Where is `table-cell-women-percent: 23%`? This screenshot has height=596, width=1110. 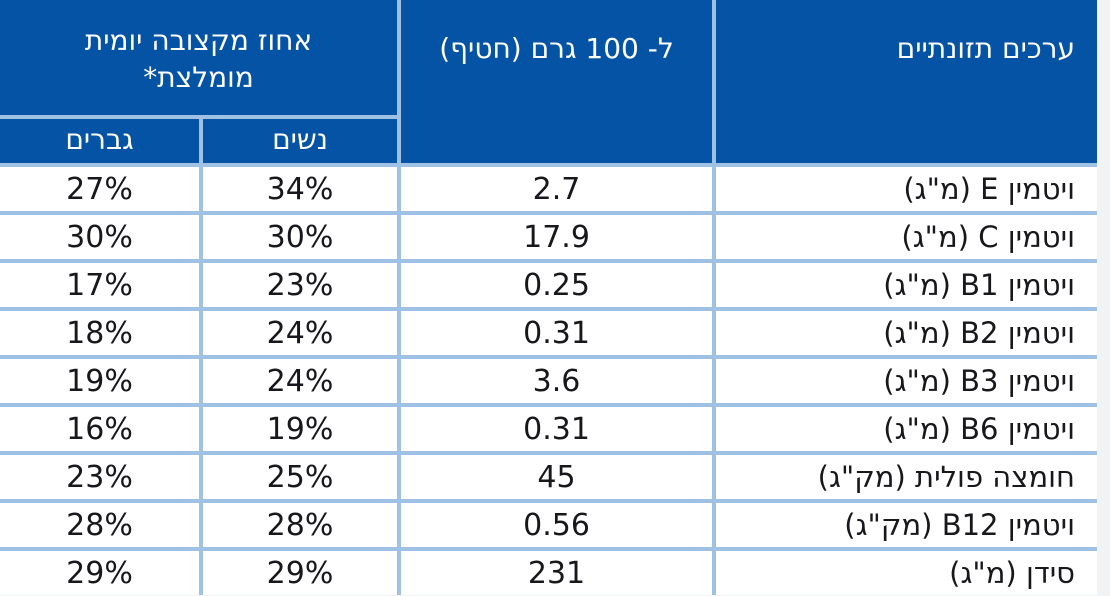
table-cell-women-percent: 23% is located at coordinates (300, 285).